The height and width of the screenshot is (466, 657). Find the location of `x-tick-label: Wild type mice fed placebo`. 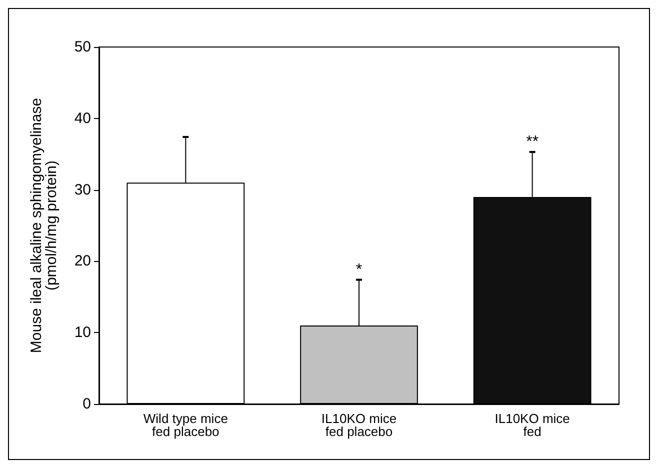

x-tick-label: Wild type mice fed placebo is located at coordinates (185, 425).